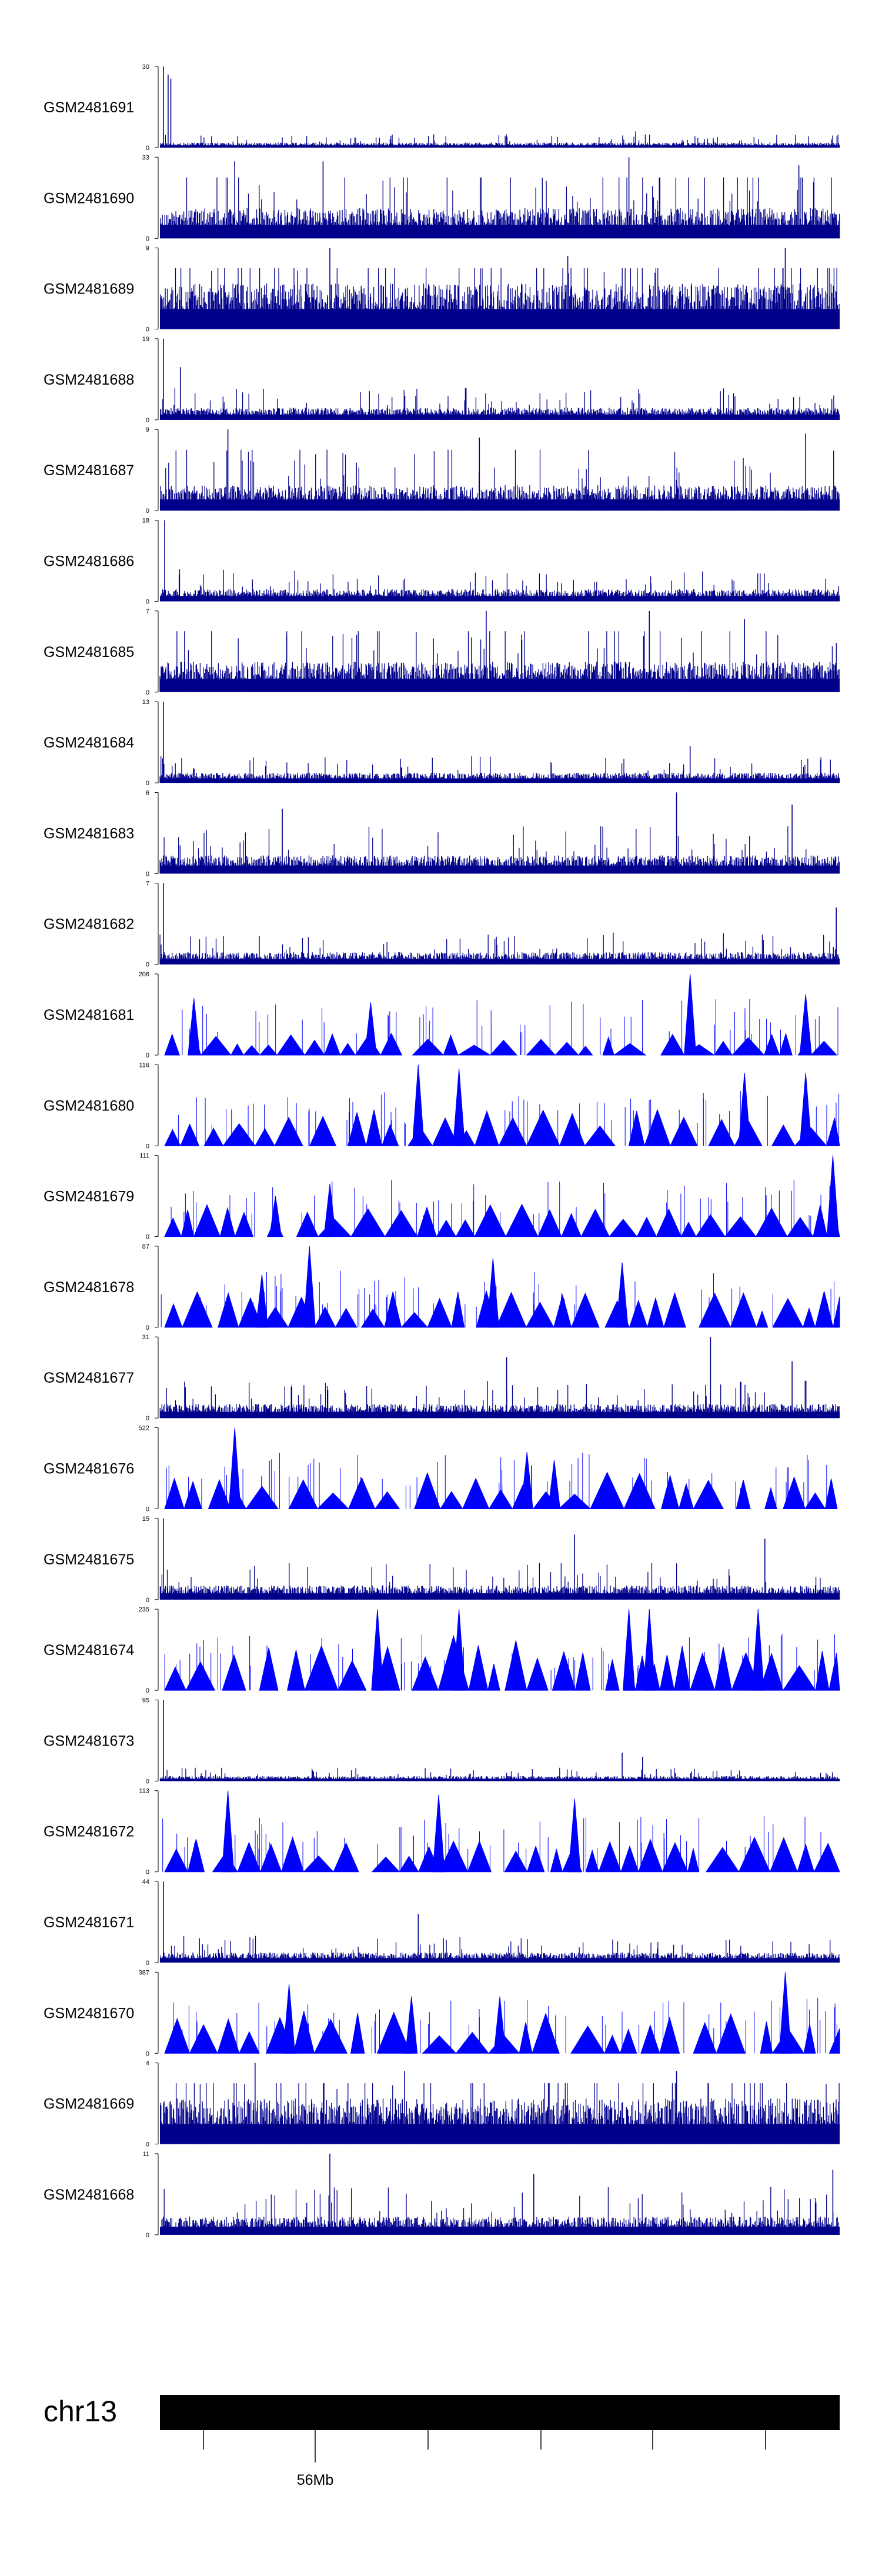  I want to click on track-label: GSM2481668, so click(89, 2195).